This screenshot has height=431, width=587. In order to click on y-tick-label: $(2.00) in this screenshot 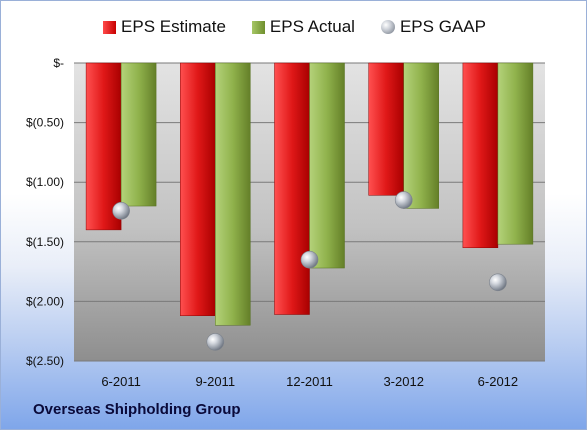, I will do `click(45, 301)`.